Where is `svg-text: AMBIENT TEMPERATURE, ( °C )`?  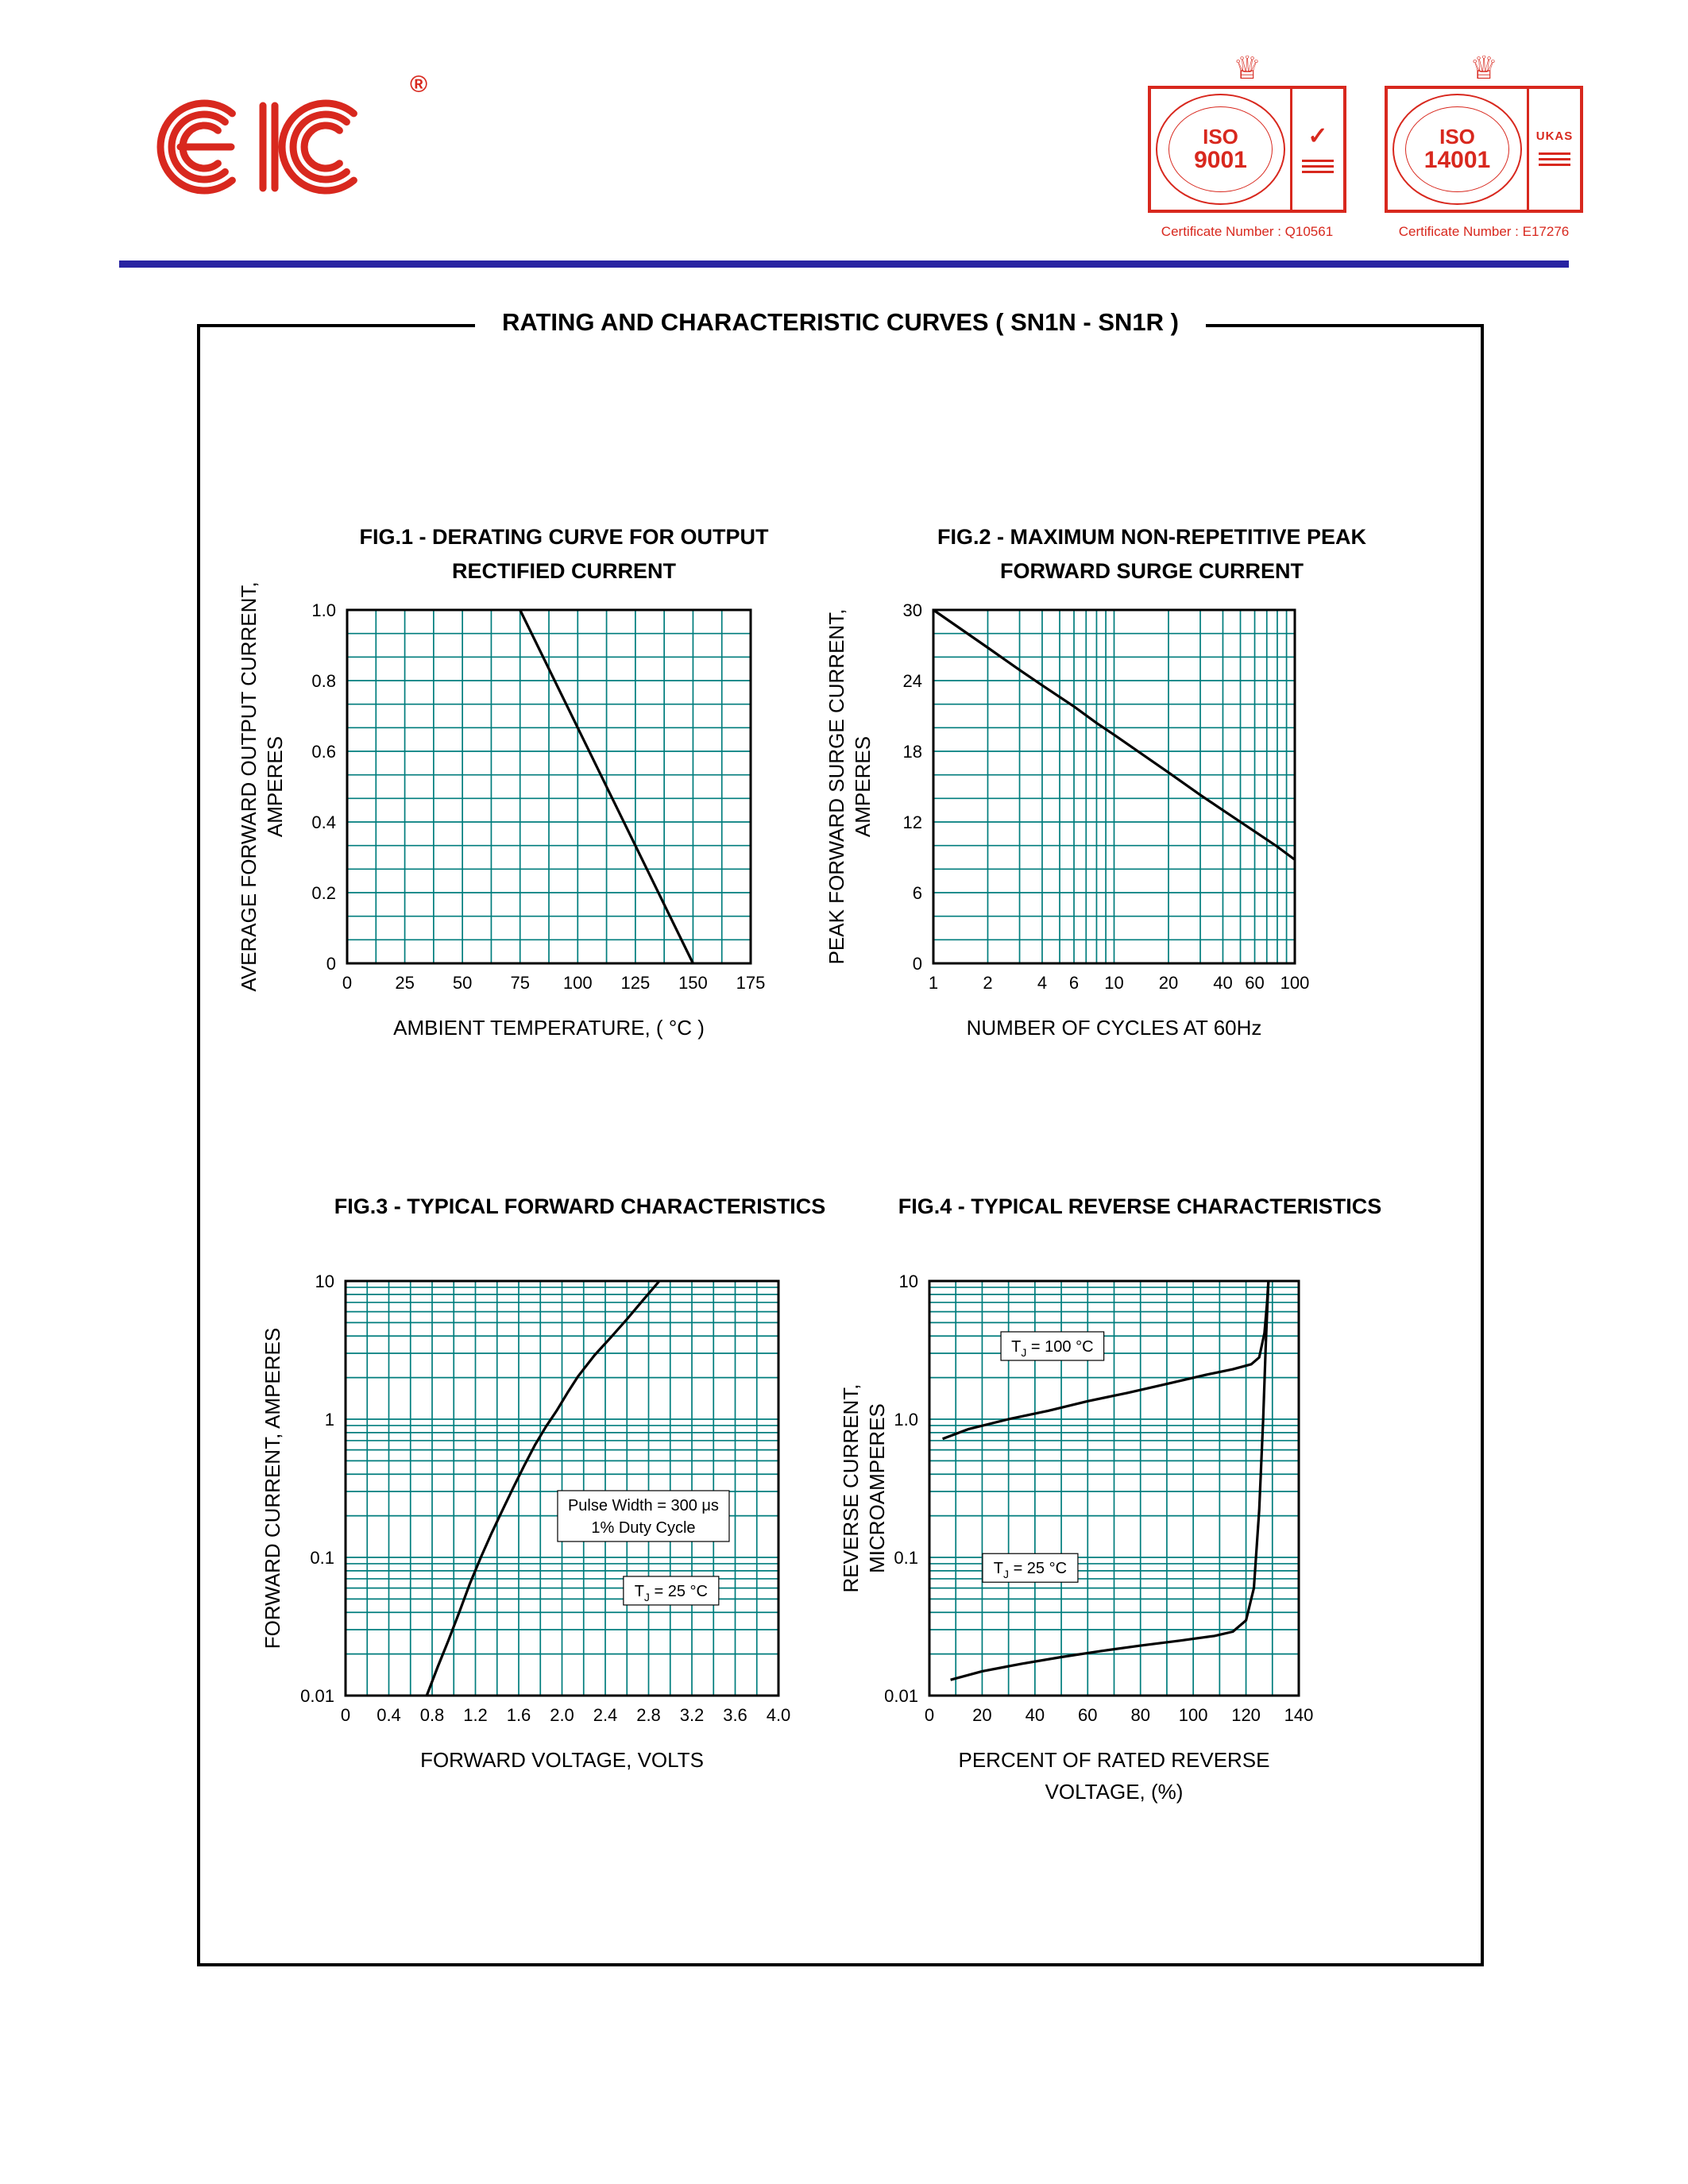 svg-text: AMBIENT TEMPERATURE, ( °C ) is located at coordinates (549, 1028).